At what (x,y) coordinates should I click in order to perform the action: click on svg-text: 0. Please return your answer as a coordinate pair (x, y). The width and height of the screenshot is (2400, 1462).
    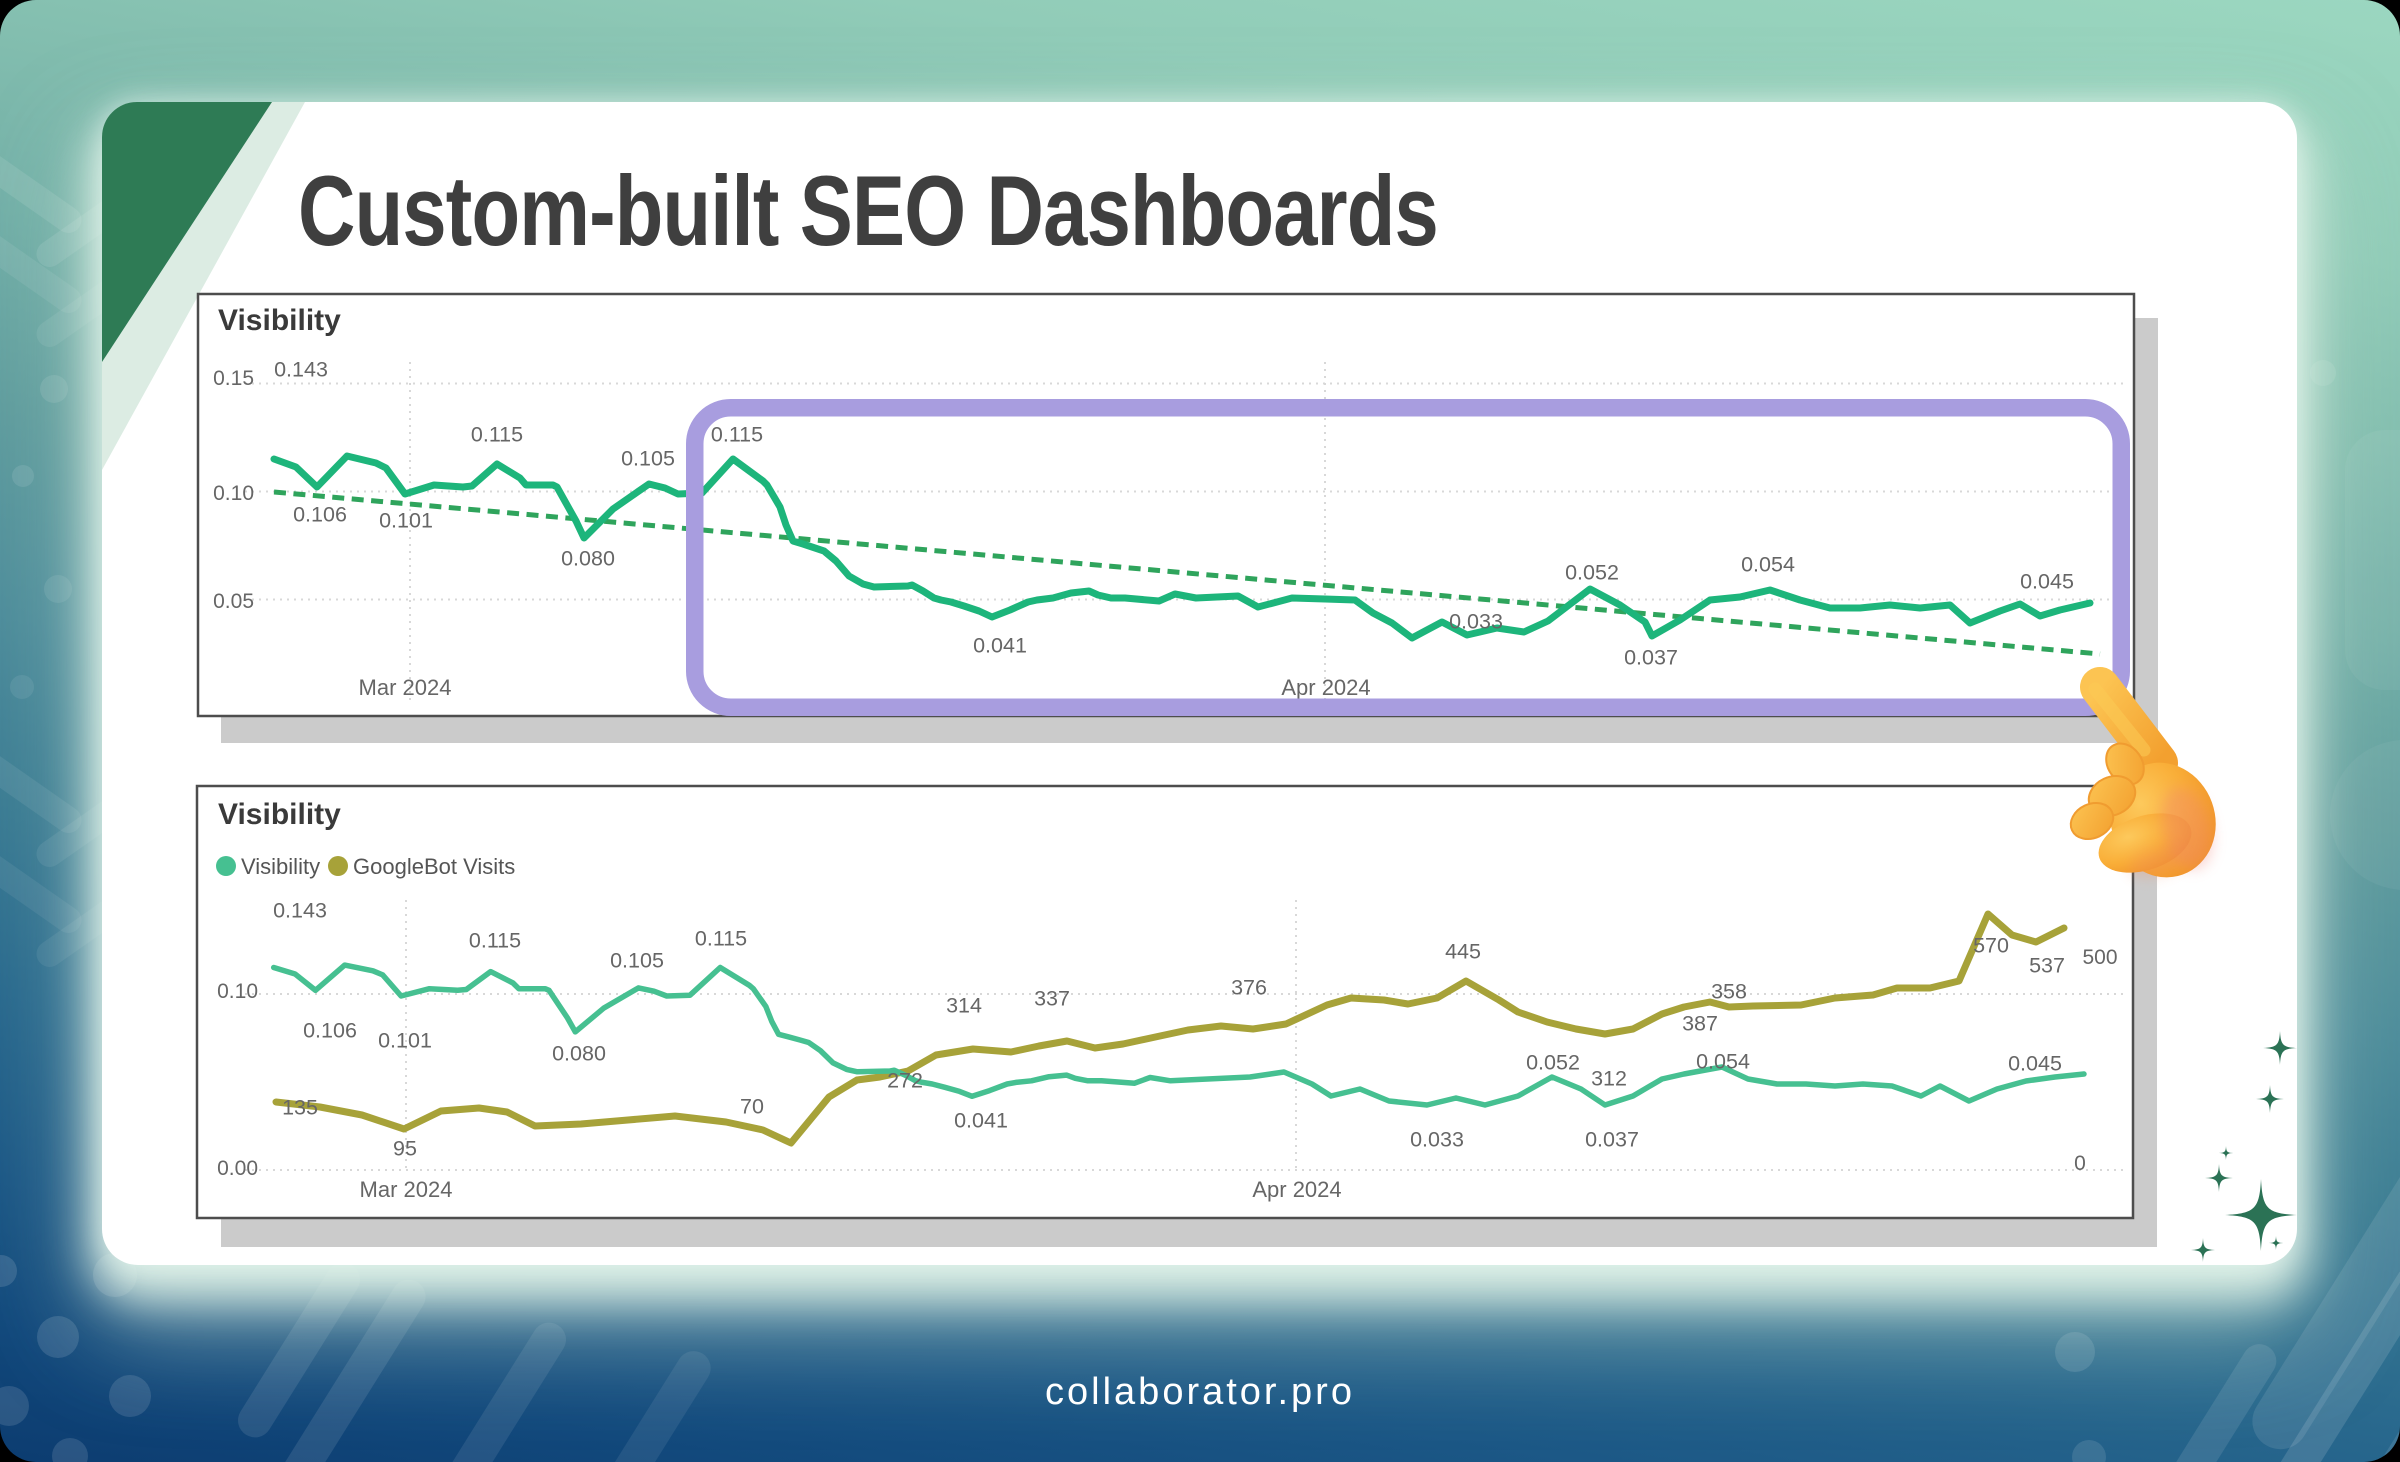
    Looking at the image, I should click on (2080, 1163).